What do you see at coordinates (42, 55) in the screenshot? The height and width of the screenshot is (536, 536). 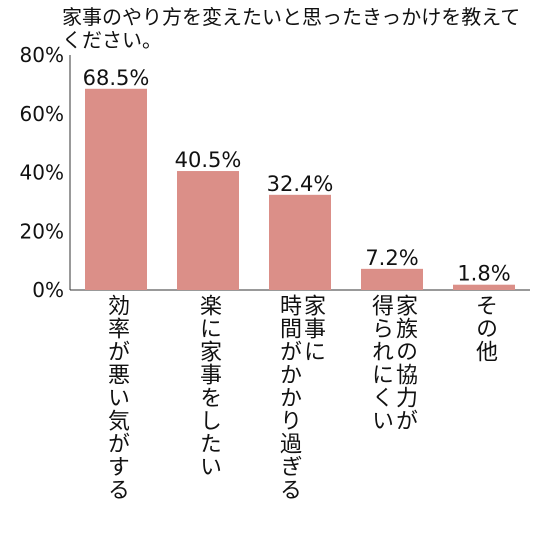 I see `y-tick-label: 80%` at bounding box center [42, 55].